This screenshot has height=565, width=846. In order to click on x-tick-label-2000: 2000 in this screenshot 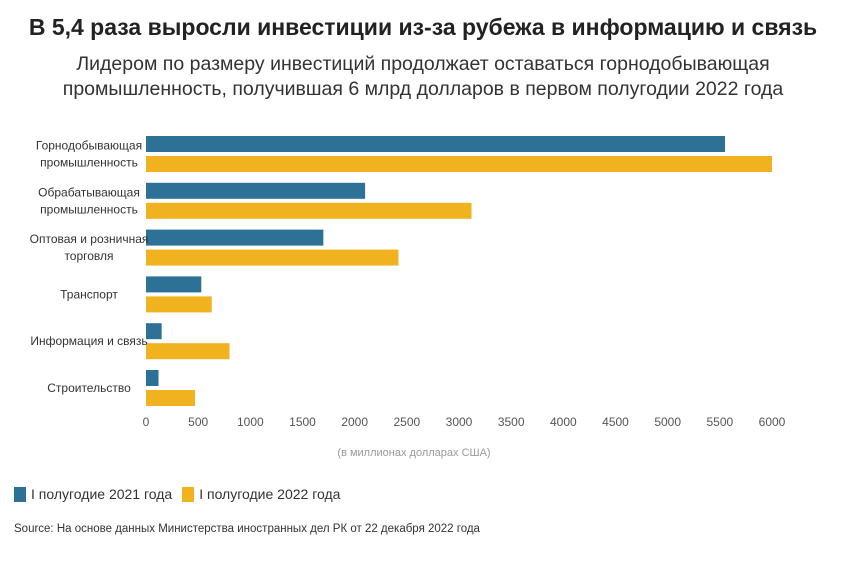, I will do `click(354, 422)`.